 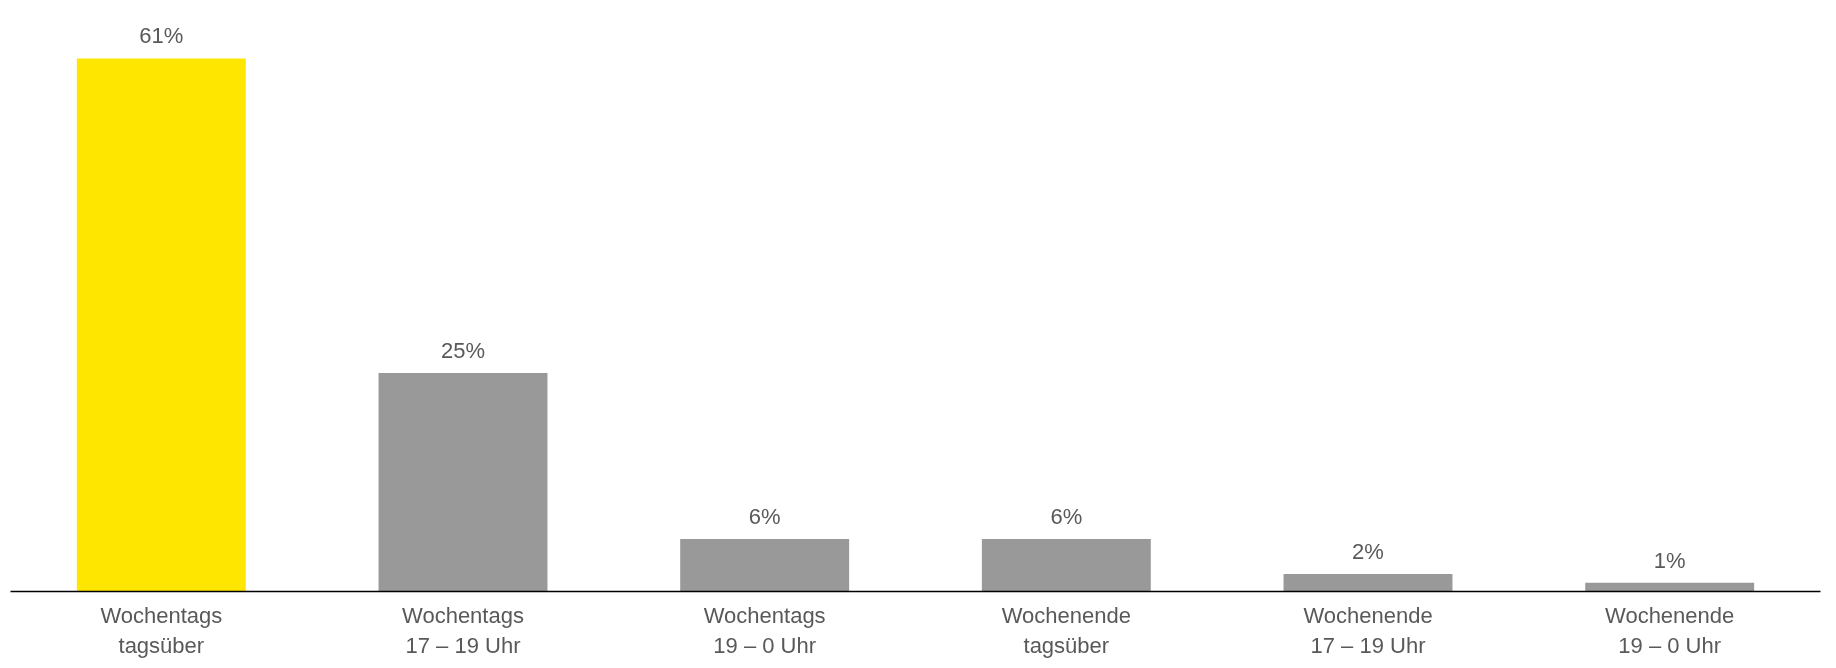 What do you see at coordinates (1368, 630) in the screenshot?
I see `x-tick-label: Wochenende 17 – 19 Uhr` at bounding box center [1368, 630].